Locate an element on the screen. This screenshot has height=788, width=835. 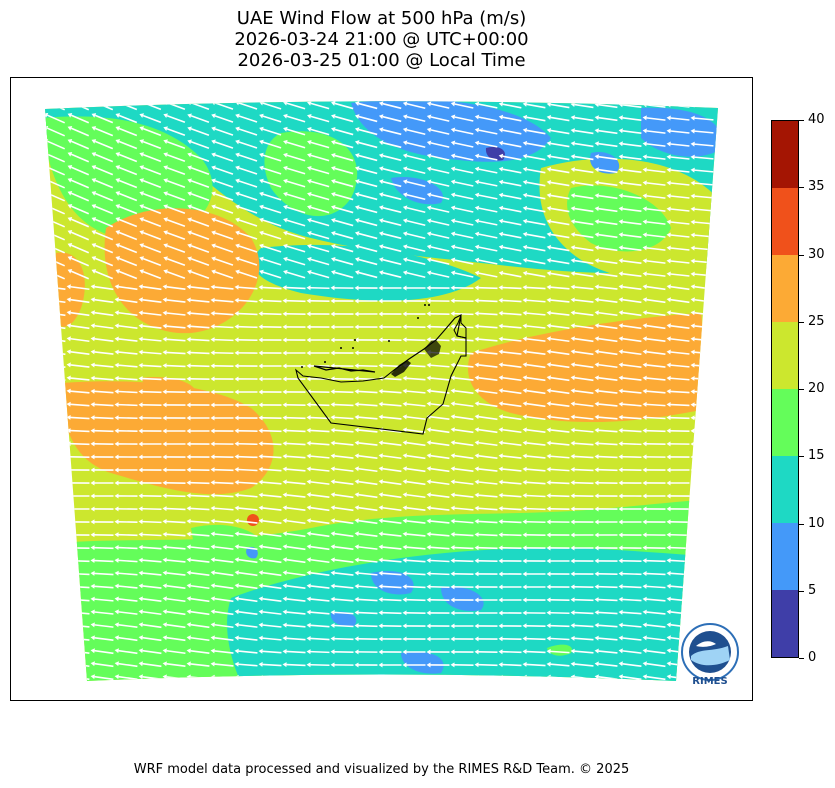
colorbar-tick is located at coordinates (801, 591).